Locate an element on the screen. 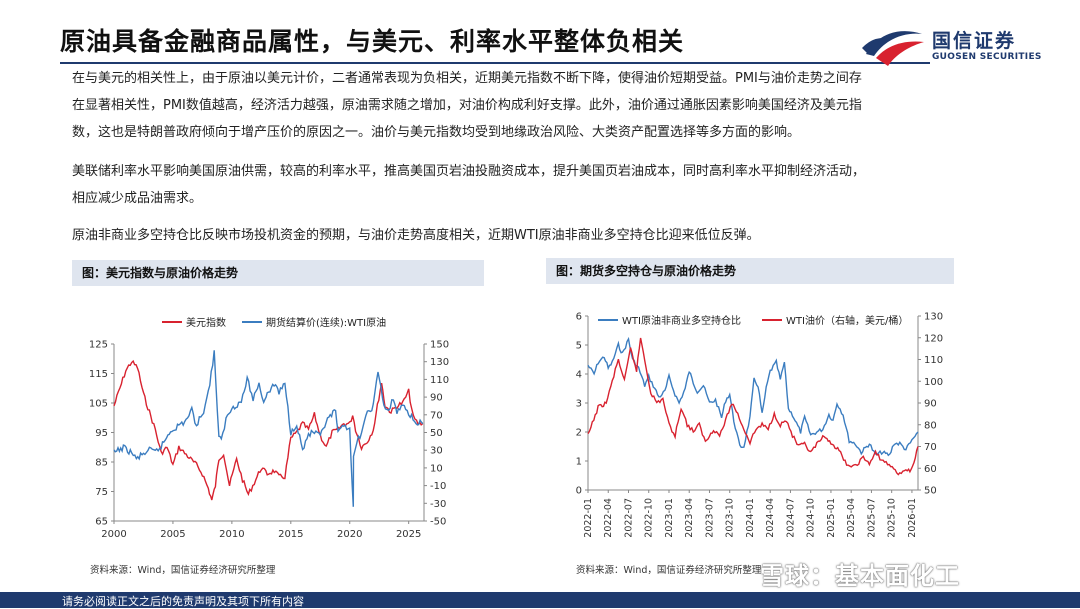 The height and width of the screenshot is (609, 1080). legend: 美元指数 期货结算价(连续):WTI原油 is located at coordinates (274, 322).